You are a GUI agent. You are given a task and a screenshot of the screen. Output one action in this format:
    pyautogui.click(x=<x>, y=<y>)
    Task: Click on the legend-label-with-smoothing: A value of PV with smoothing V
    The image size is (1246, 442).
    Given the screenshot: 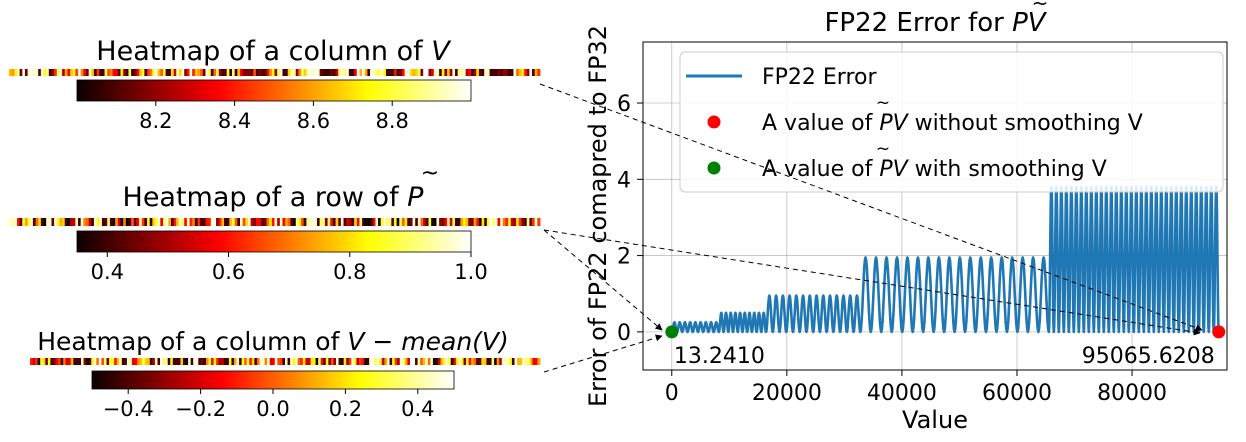 What is the action you would take?
    pyautogui.click(x=934, y=169)
    